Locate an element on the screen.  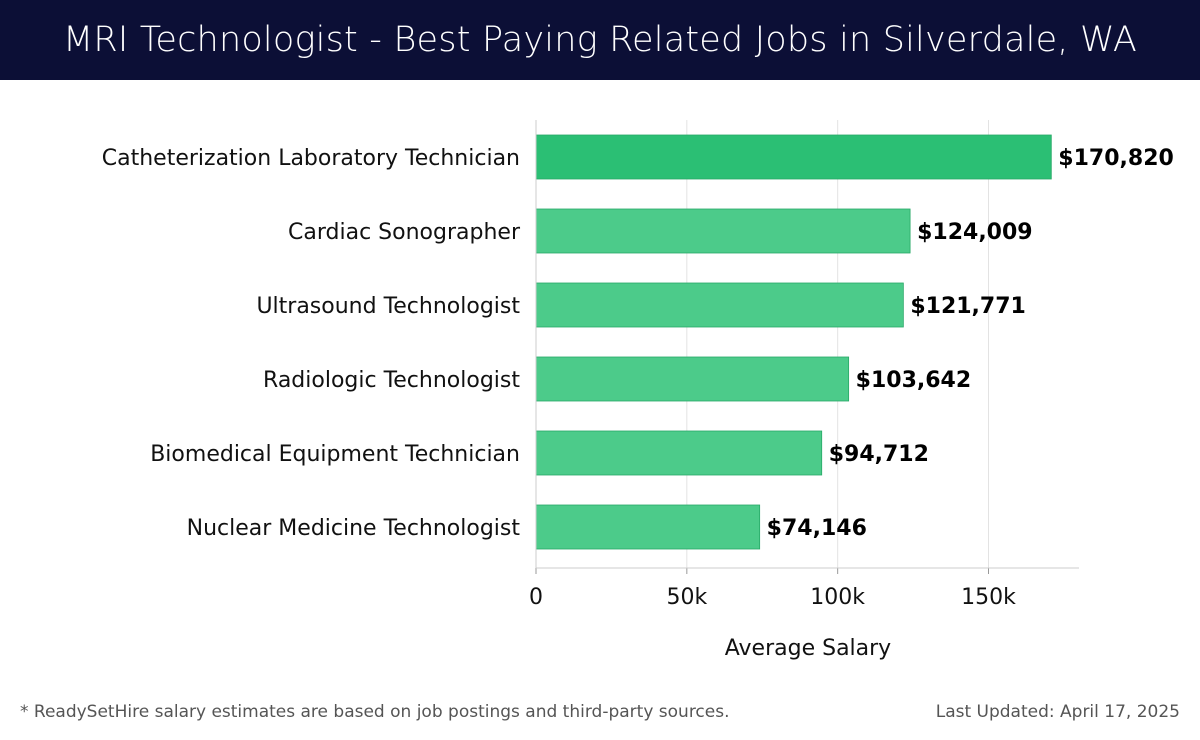
value-label: $170,820 is located at coordinates (1116, 158).